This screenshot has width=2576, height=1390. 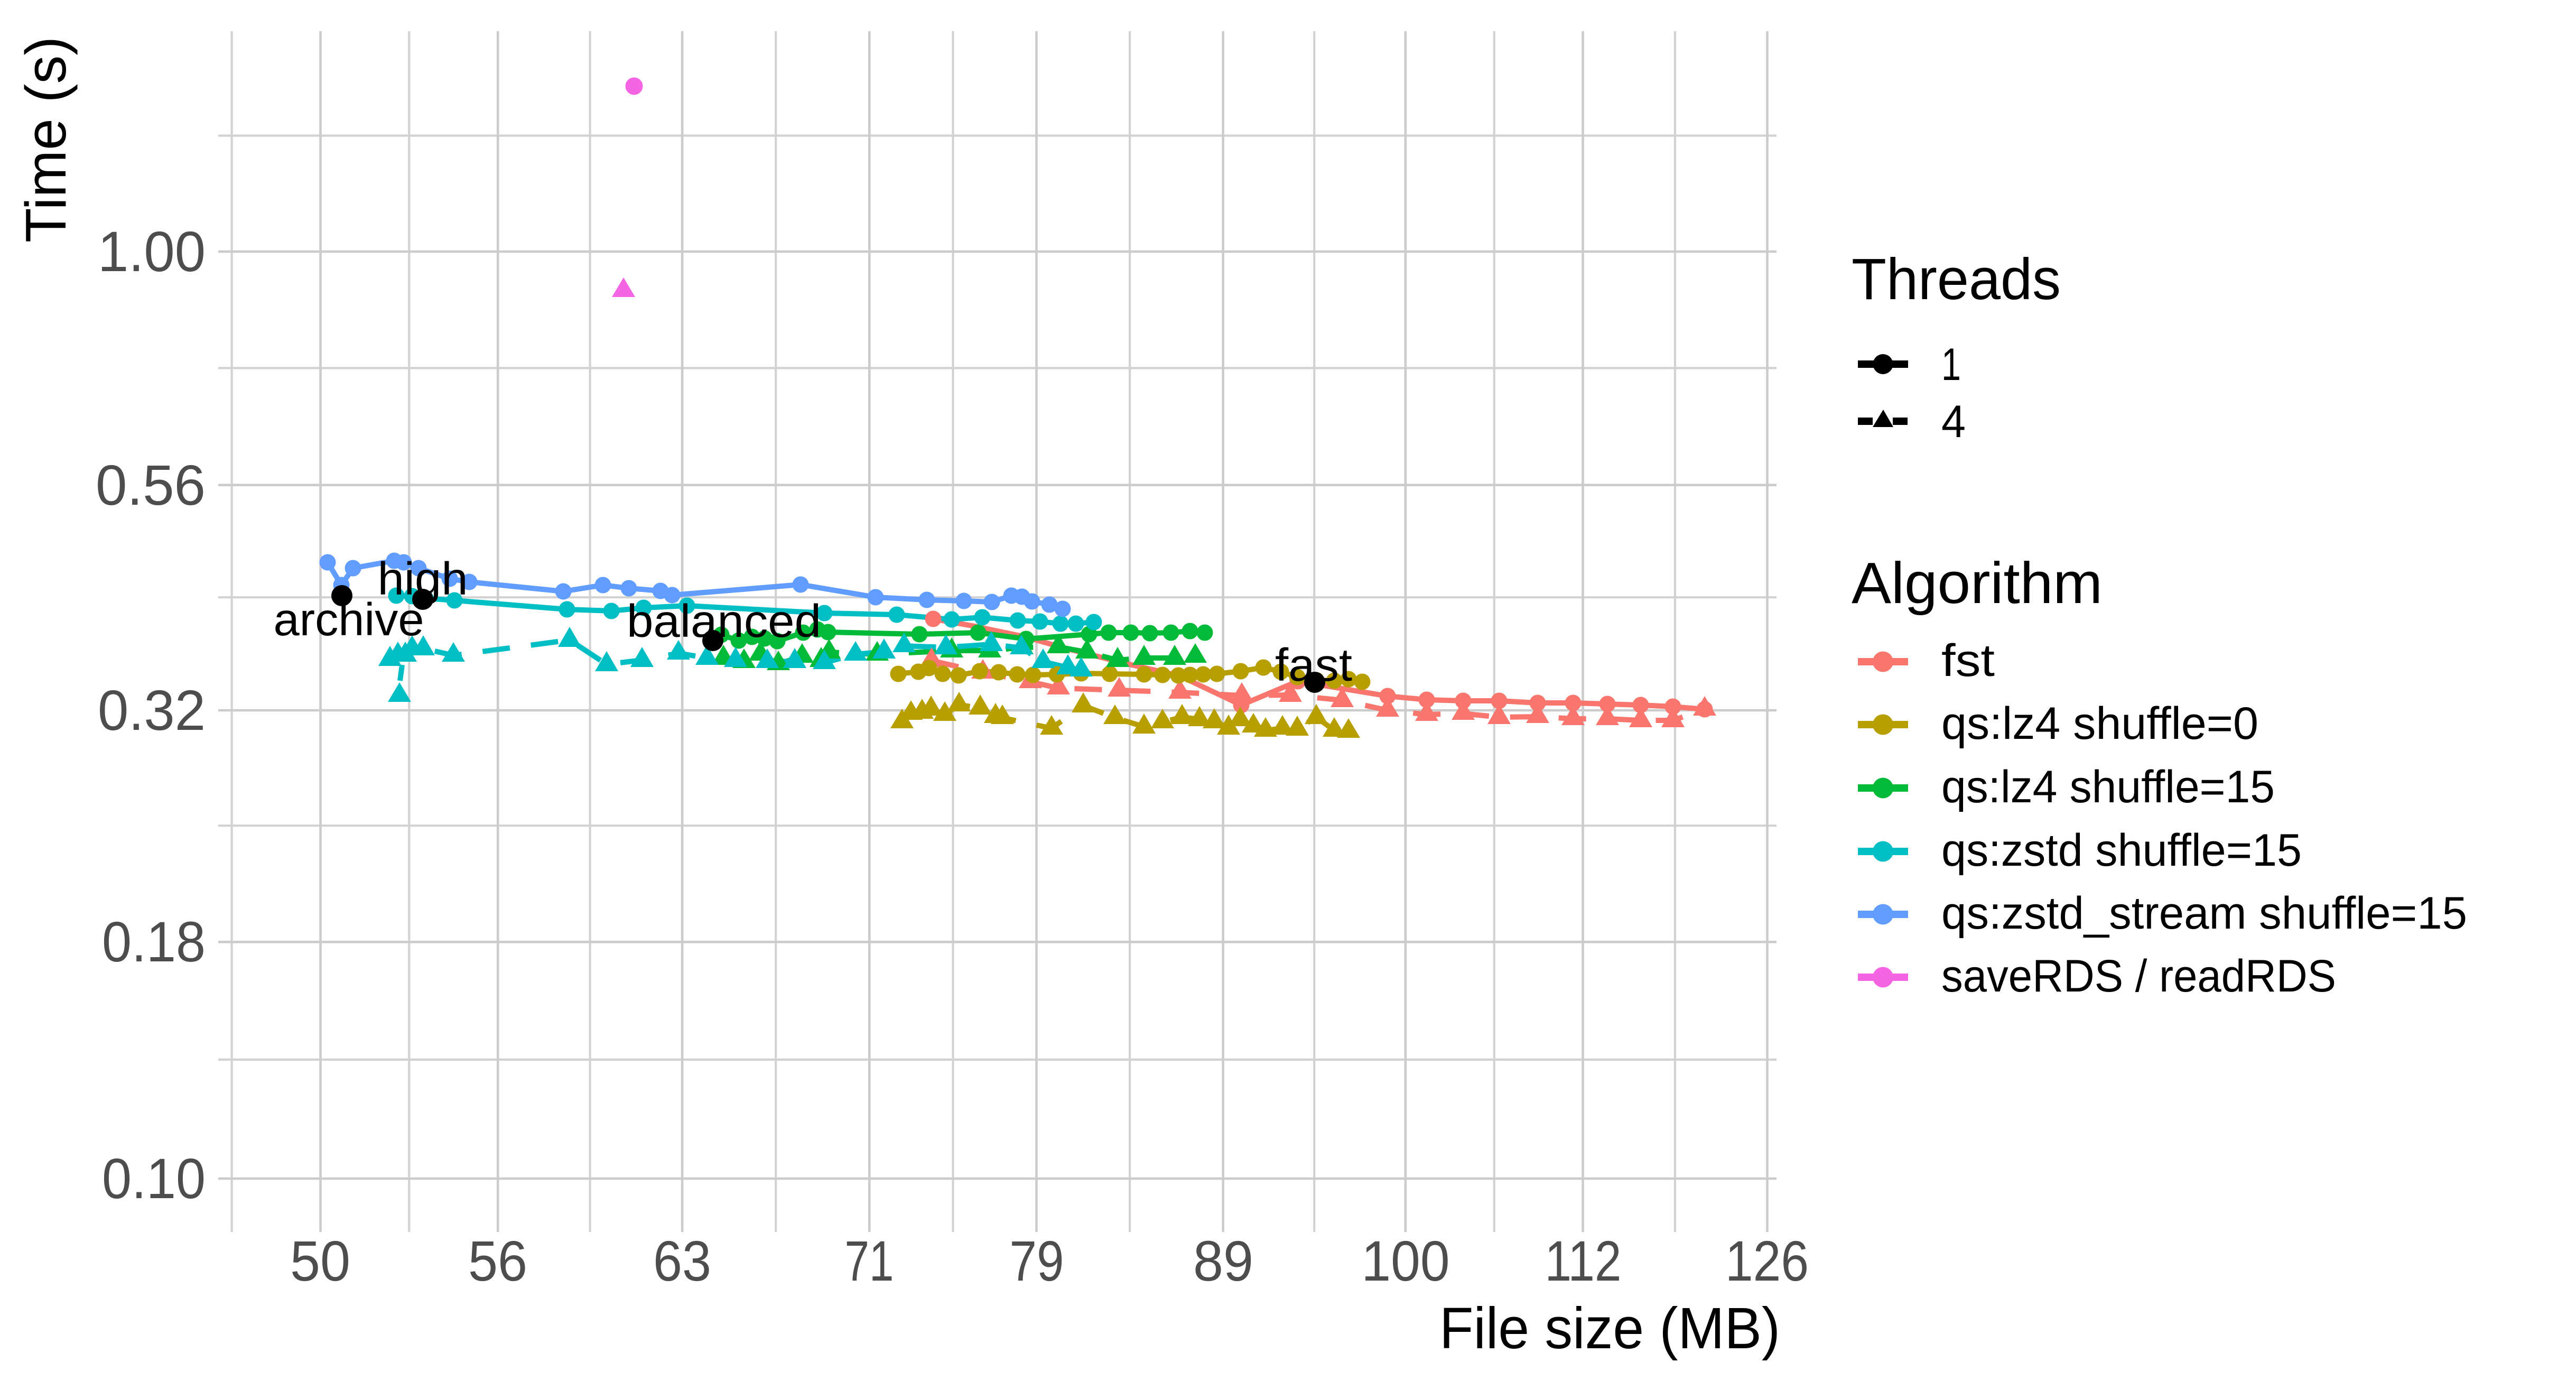 What do you see at coordinates (152, 710) in the screenshot?
I see `svg-text: 0.32` at bounding box center [152, 710].